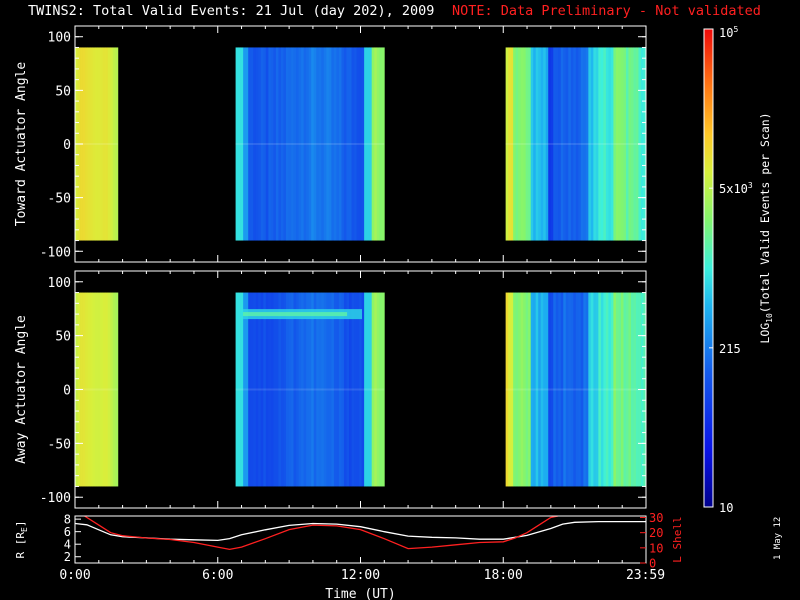  I want to click on x-tick-label: 23:59, so click(645, 575).